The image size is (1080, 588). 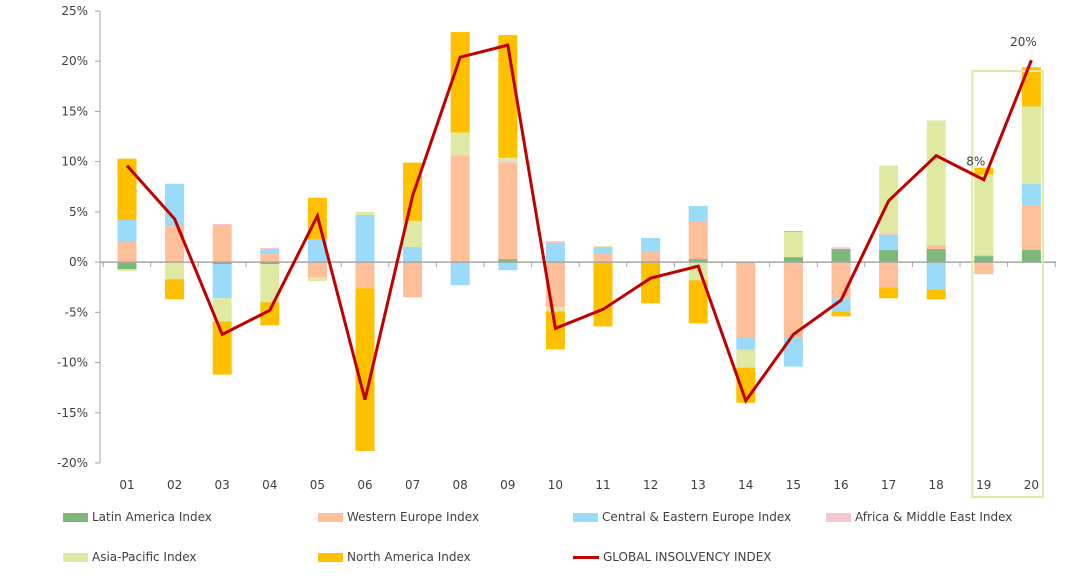 What do you see at coordinates (174, 485) in the screenshot?
I see `x-tick-label: 02` at bounding box center [174, 485].